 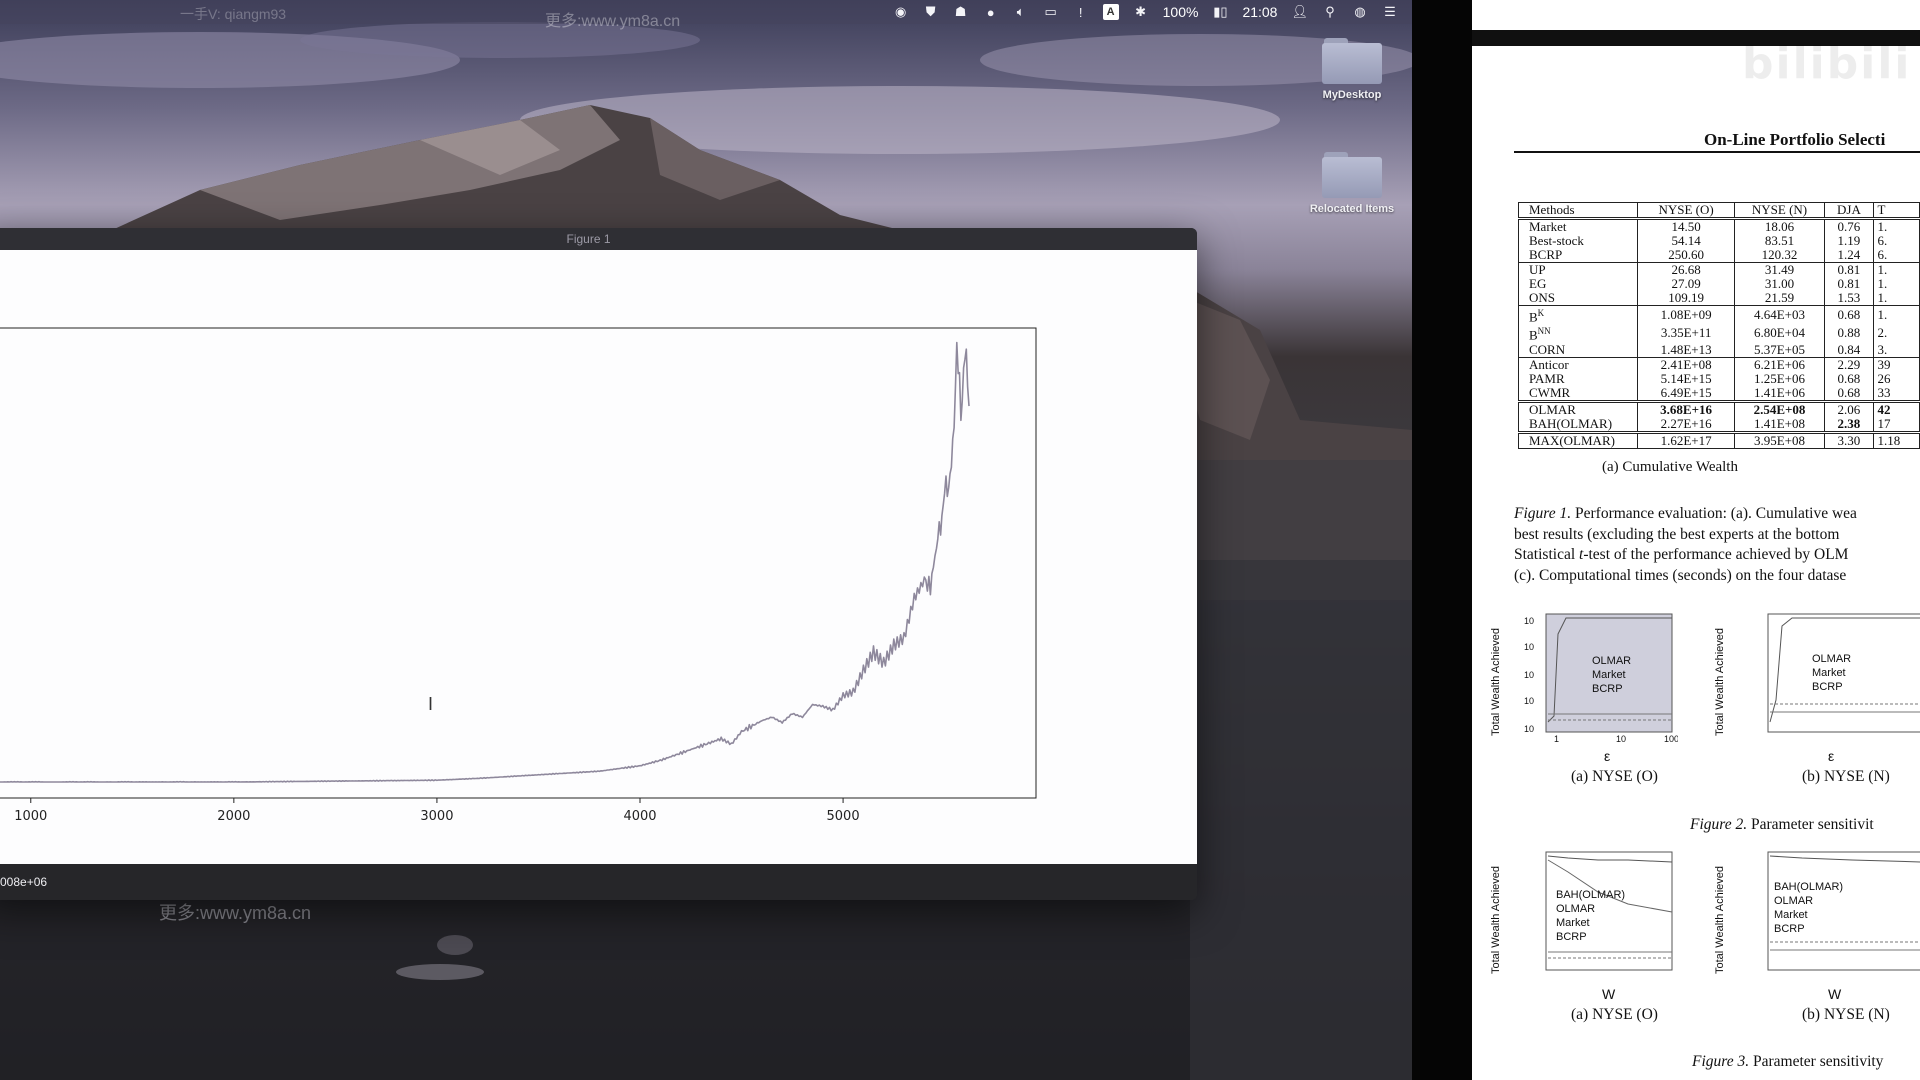 I want to click on wechat-icon: ●, so click(x=990, y=12).